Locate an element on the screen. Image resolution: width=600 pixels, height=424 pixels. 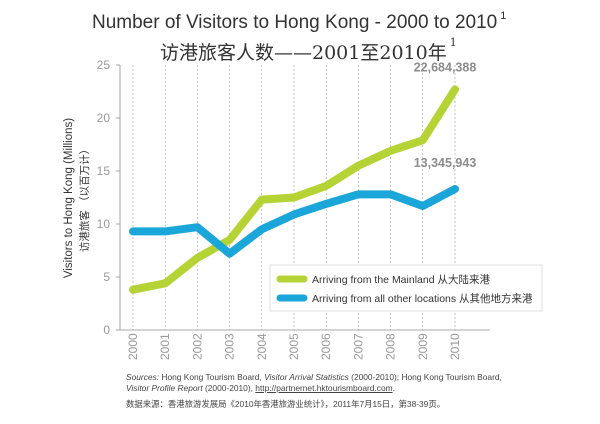
y-tick-label: 20 is located at coordinates (104, 118).